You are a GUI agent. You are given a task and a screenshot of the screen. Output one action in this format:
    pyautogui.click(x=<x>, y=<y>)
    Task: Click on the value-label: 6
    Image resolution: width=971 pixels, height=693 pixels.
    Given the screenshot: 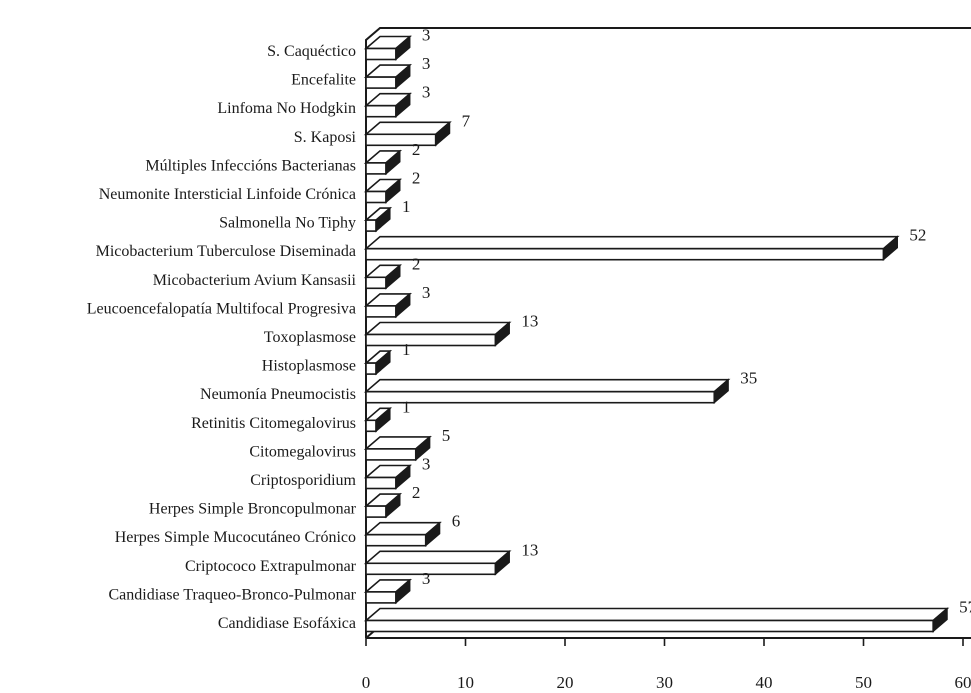 What is the action you would take?
    pyautogui.click(x=456, y=521)
    